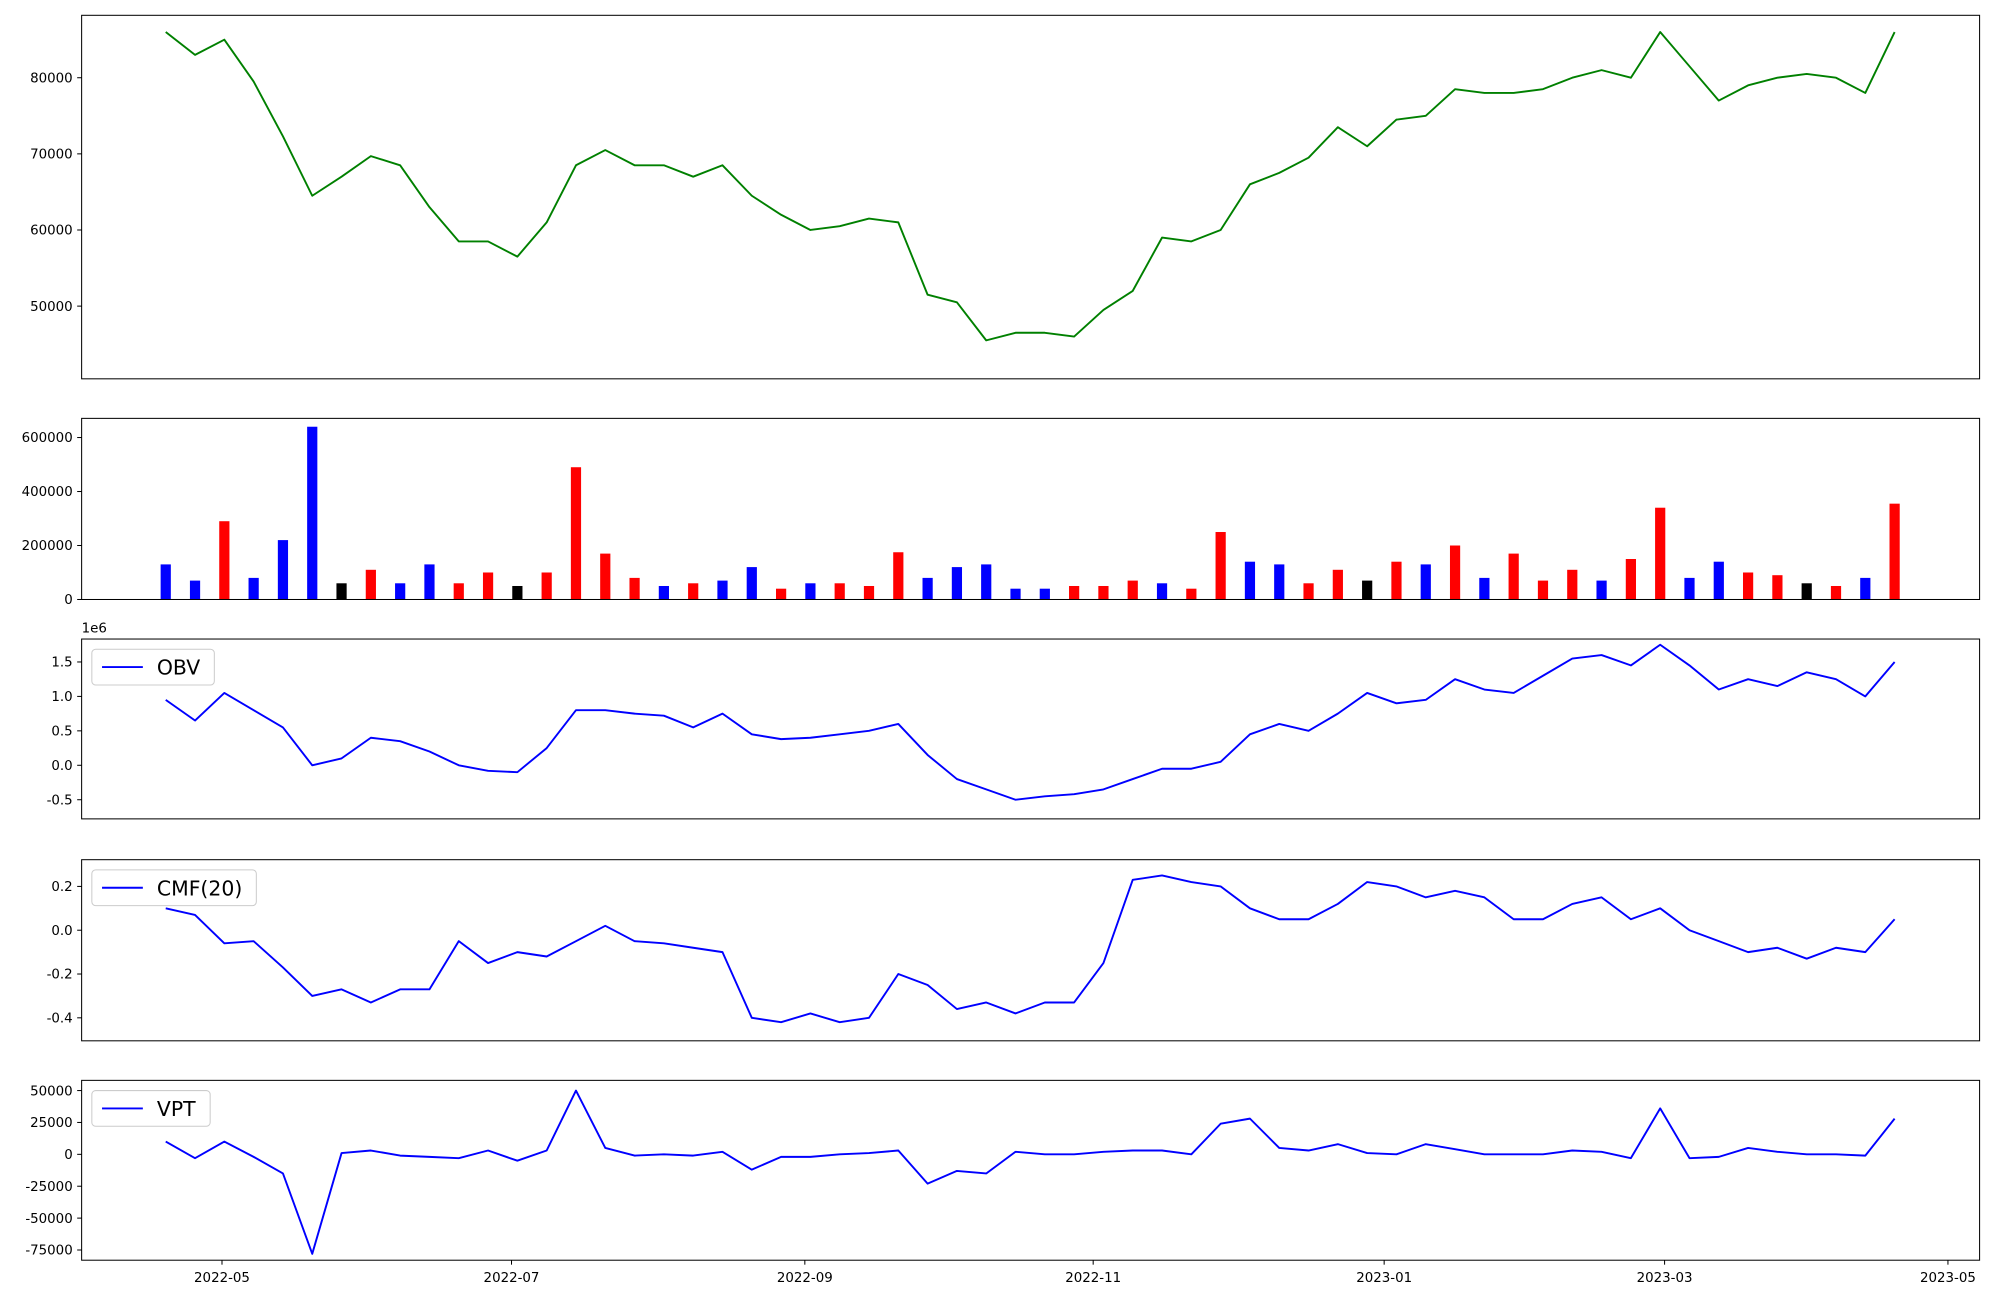 This screenshot has height=1300, width=2000. I want to click on y-tick-label: 25000, so click(51, 1123).